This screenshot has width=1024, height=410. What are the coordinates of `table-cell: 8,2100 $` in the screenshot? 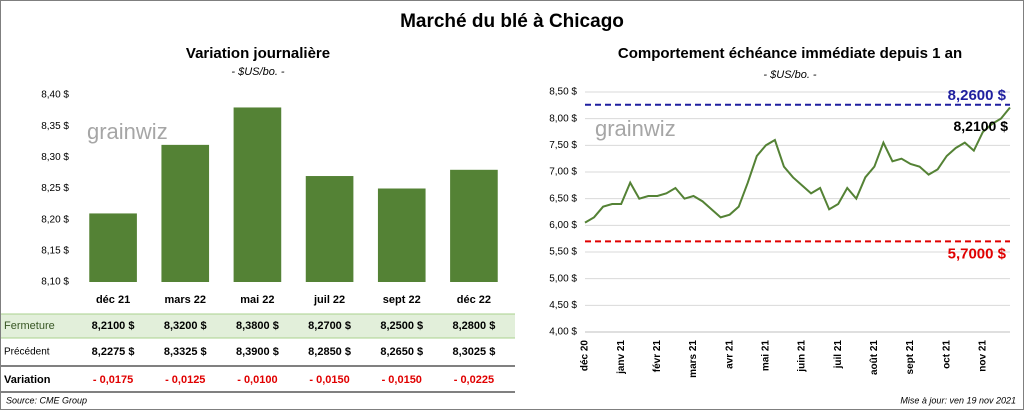 It's located at (113, 326).